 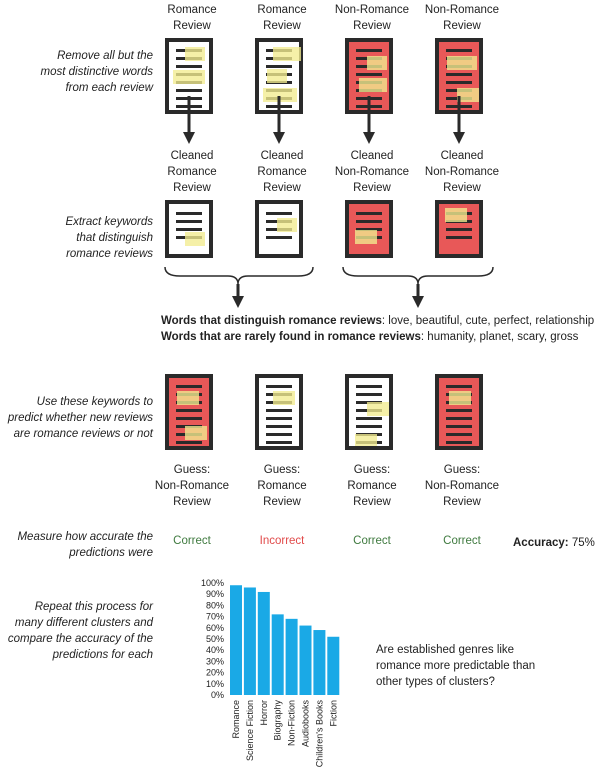 I want to click on verdict-3: Correct, so click(x=372, y=541).